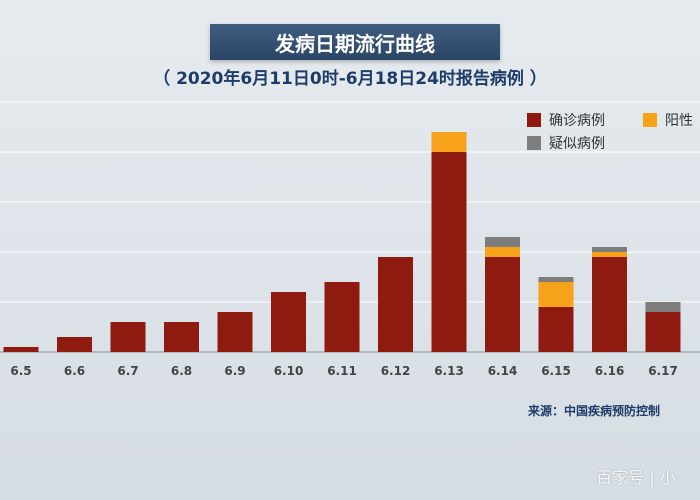 The image size is (700, 500). Describe the element at coordinates (350, 79) in the screenshot. I see `chart-subtitle: （ 2020年6月11日0时-6月18日24时报告病例 ）` at that location.